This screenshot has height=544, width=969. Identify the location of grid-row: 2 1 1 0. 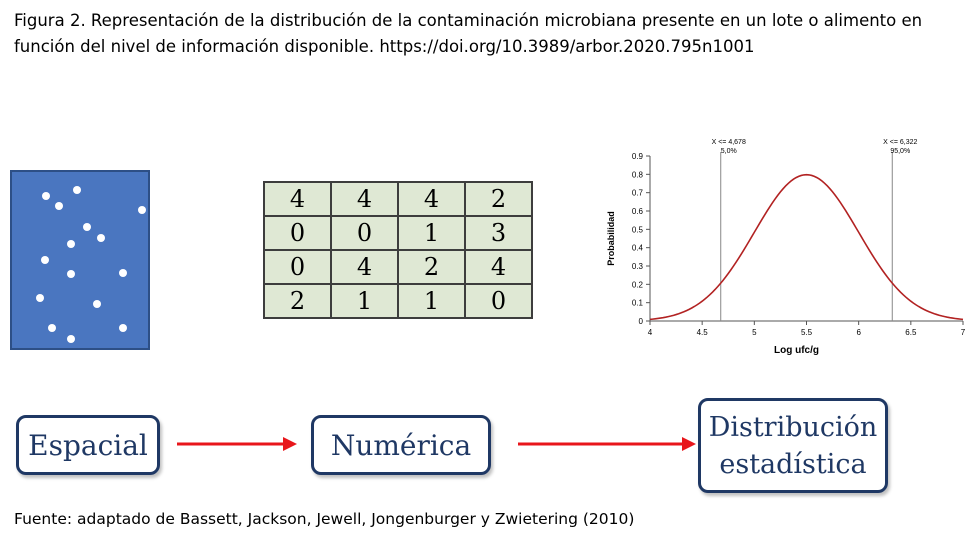
(398, 301).